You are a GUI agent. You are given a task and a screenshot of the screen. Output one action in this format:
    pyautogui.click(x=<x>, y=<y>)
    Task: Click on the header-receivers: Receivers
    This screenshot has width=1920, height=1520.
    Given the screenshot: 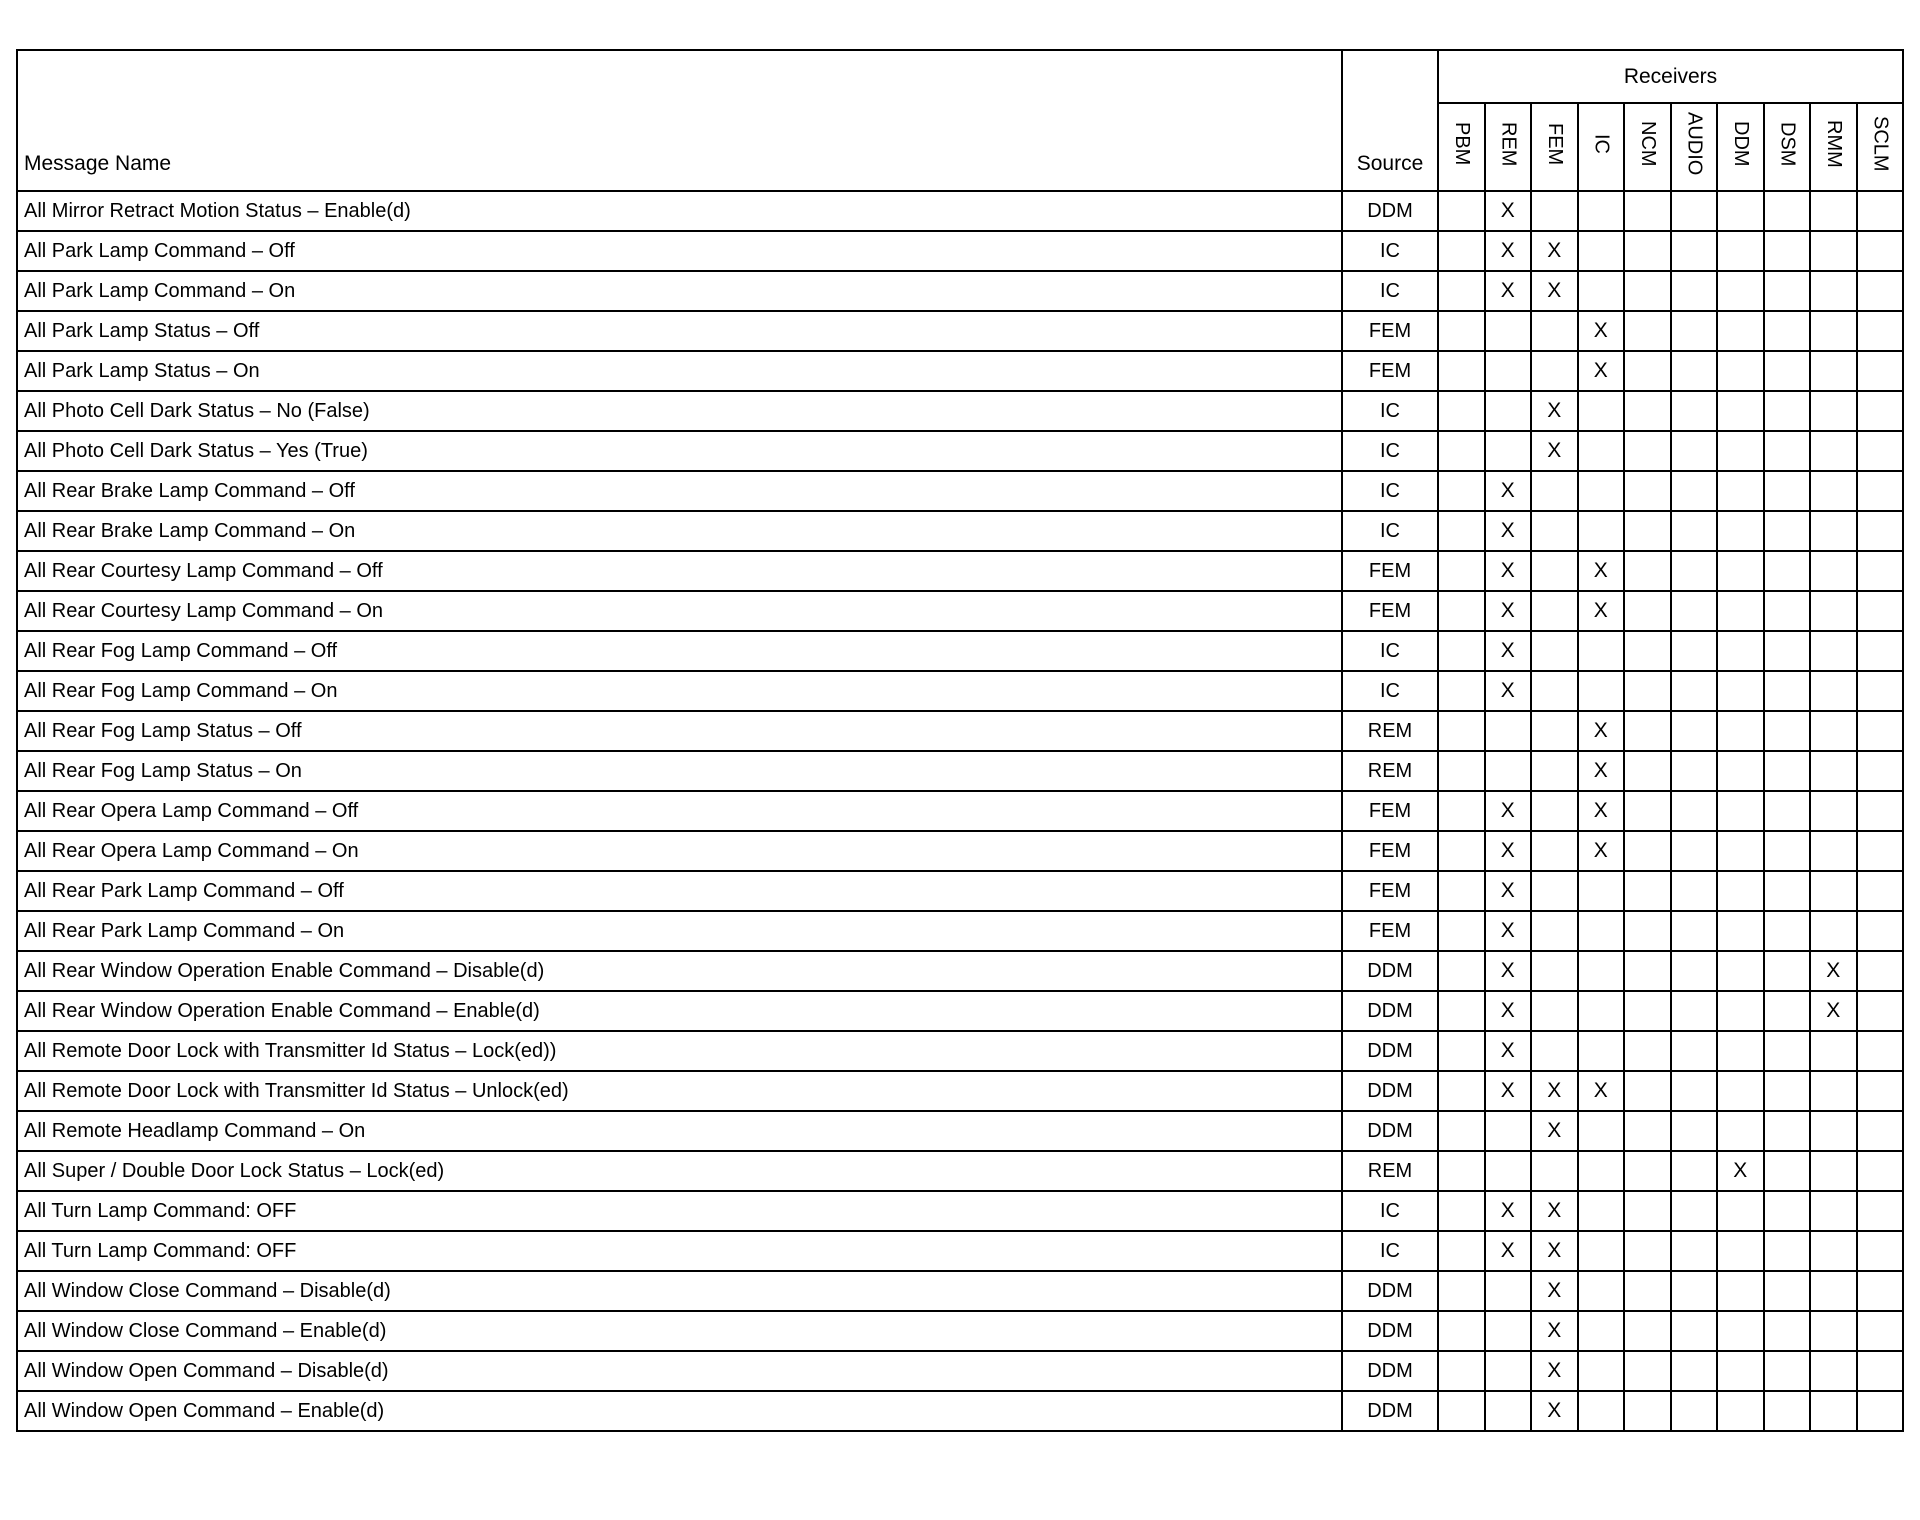 What is the action you would take?
    pyautogui.click(x=1670, y=76)
    